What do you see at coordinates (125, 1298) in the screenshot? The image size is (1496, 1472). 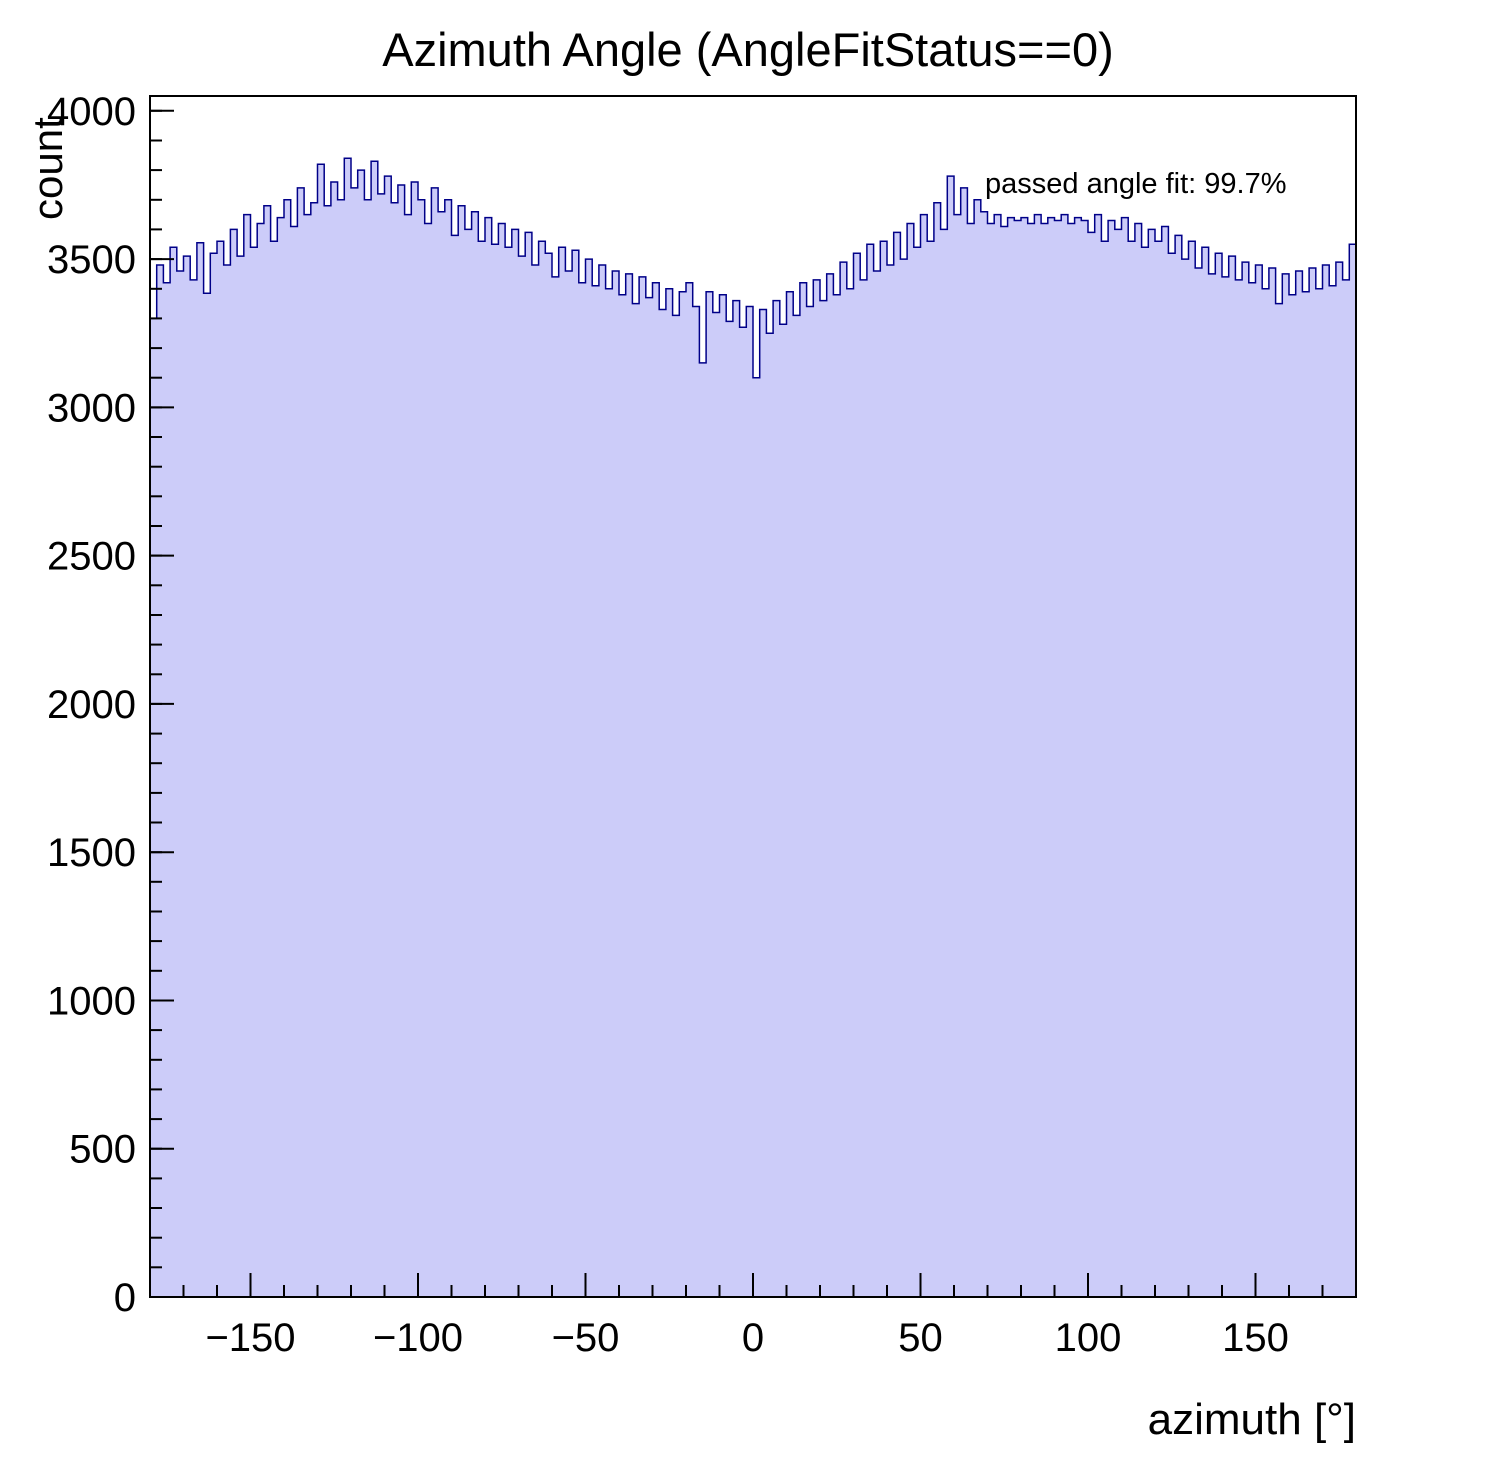 I see `y-tick-label: 0` at bounding box center [125, 1298].